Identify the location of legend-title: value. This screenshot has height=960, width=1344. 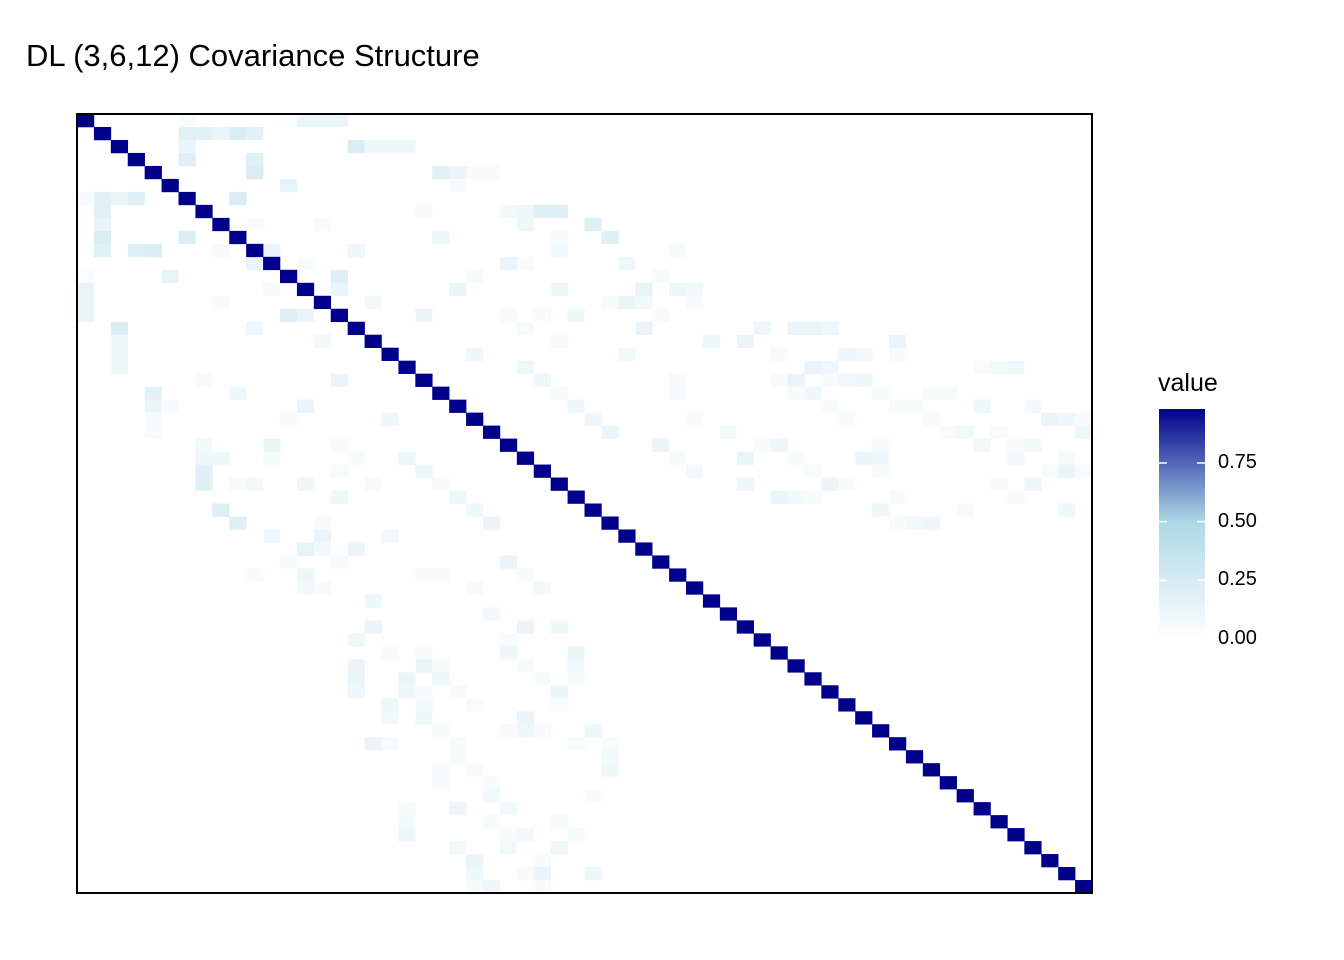
(1188, 383).